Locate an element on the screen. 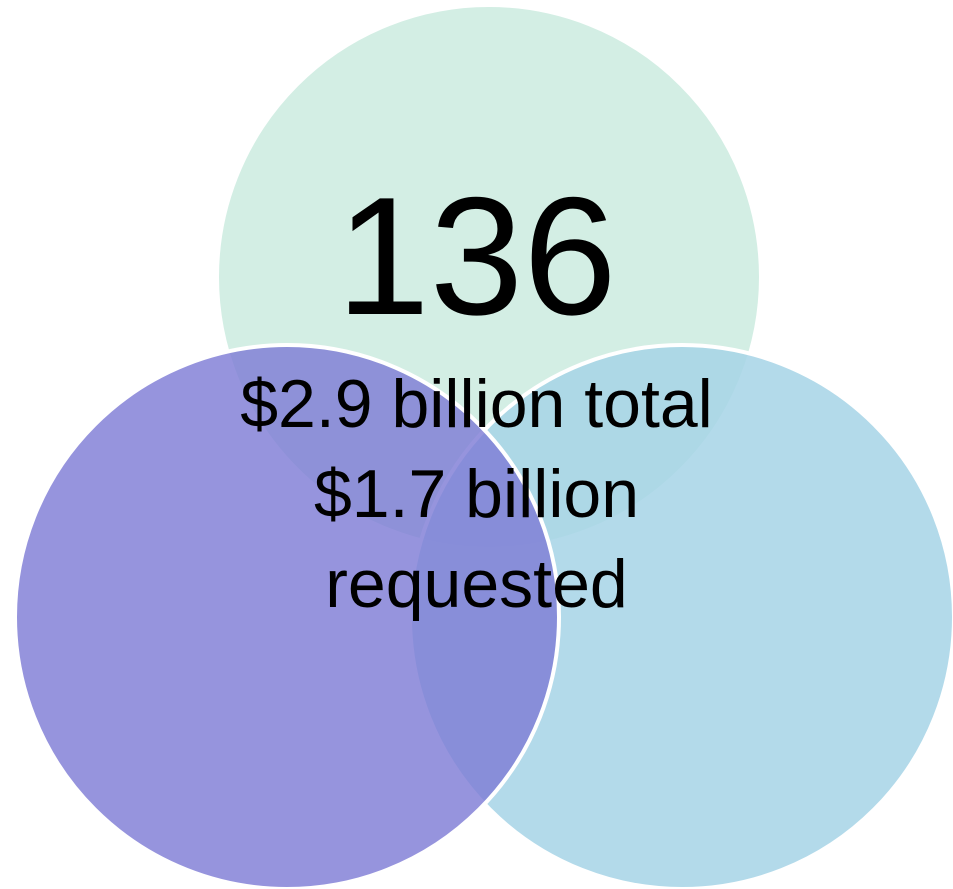 This screenshot has height=889, width=953. requested-word-label: requested is located at coordinates (476, 584).